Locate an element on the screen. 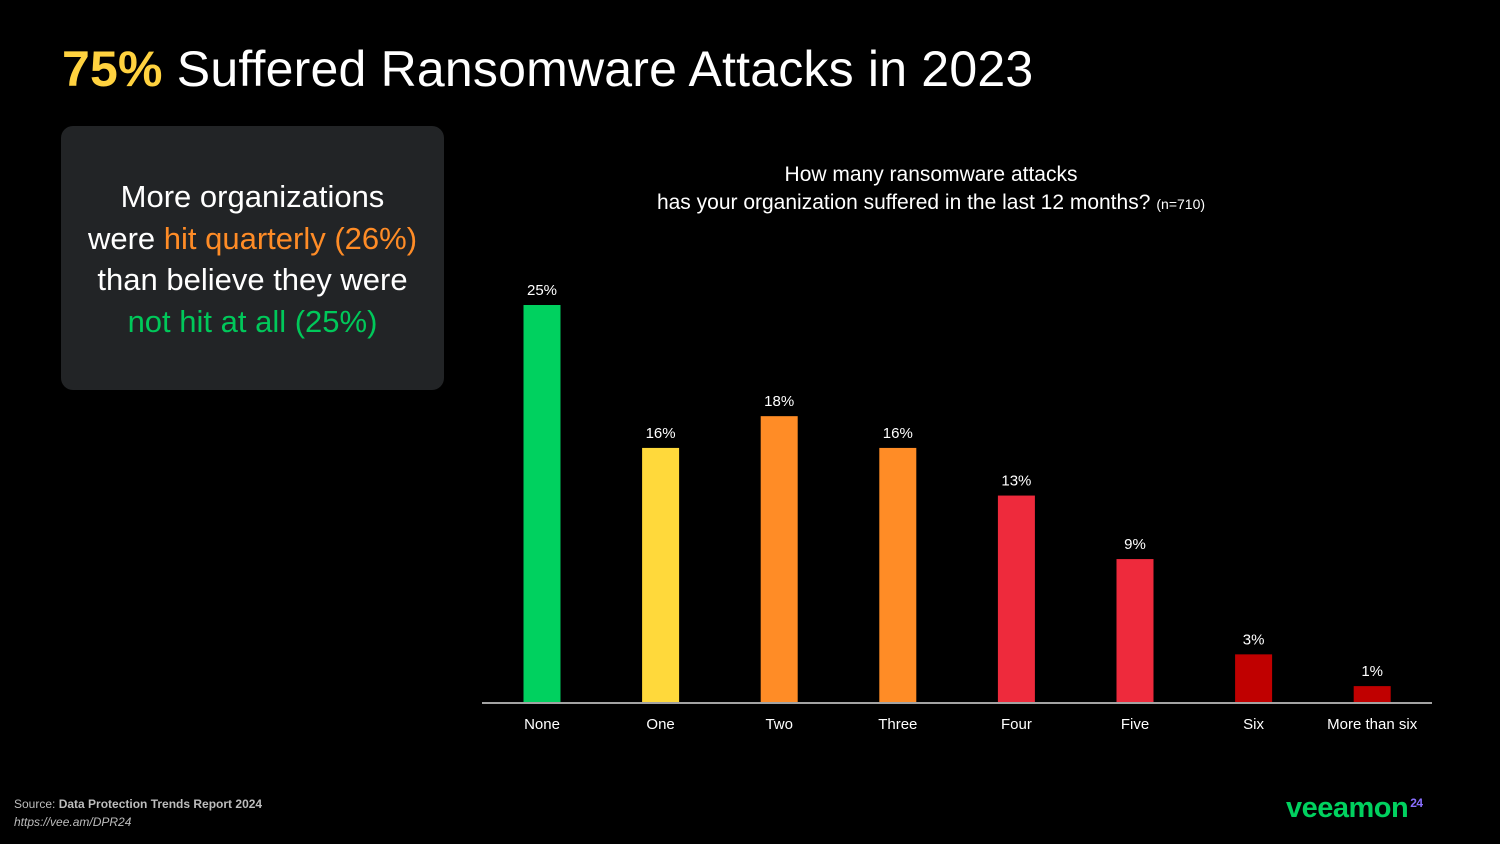 Image resolution: width=1500 pixels, height=844 pixels. callout-line-2-prefix: were is located at coordinates (125, 238).